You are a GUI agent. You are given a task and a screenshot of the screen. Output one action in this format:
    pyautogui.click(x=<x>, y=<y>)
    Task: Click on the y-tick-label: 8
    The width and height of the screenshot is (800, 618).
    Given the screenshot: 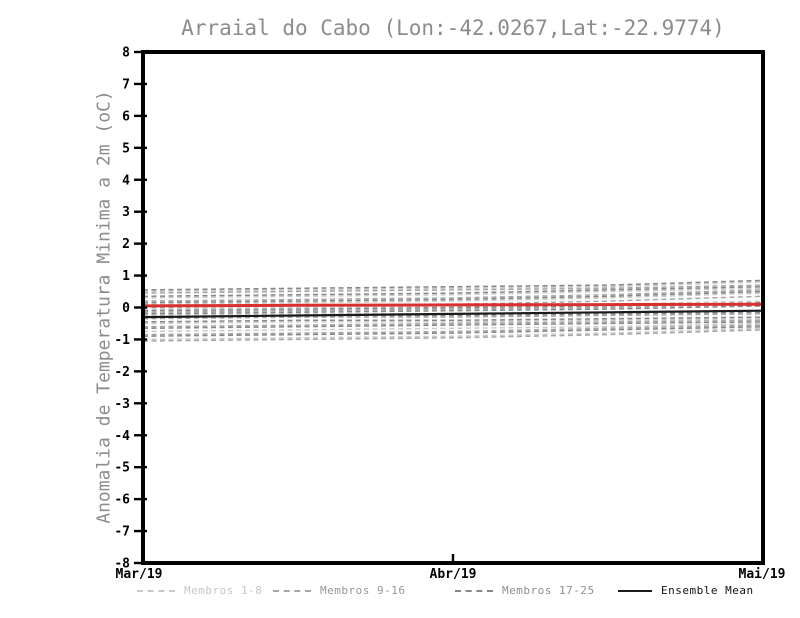 What is the action you would take?
    pyautogui.click(x=126, y=53)
    